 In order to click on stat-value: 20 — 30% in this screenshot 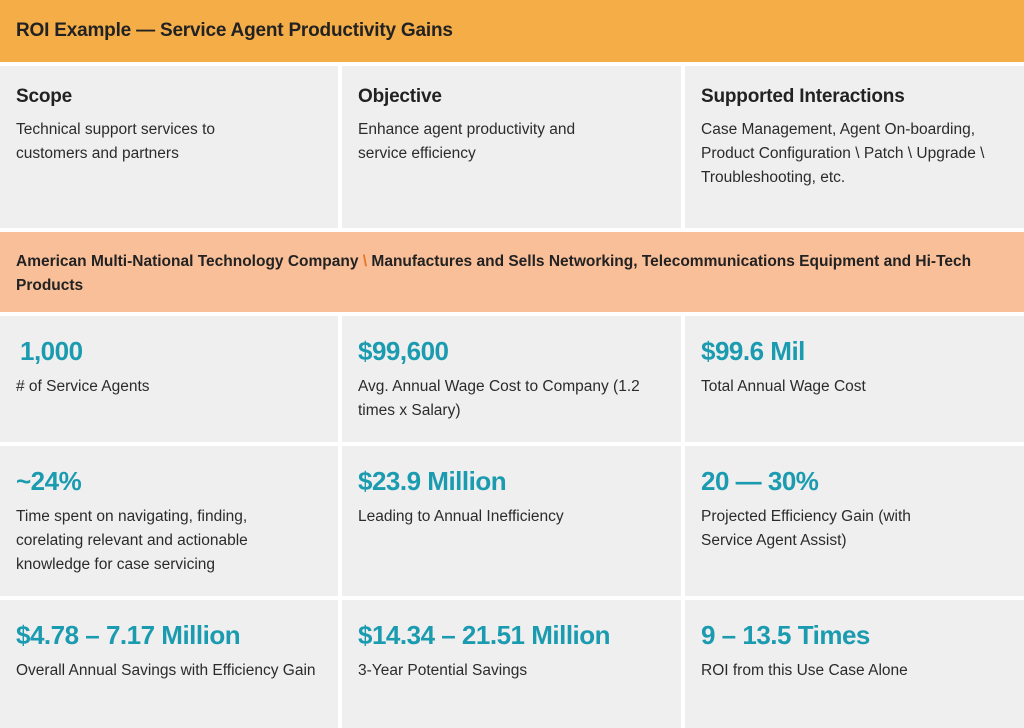, I will do `click(760, 481)`.